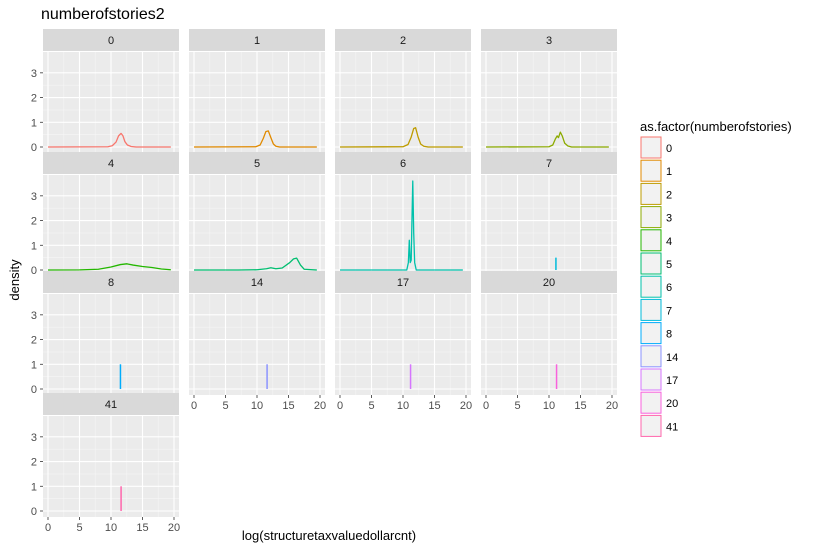  Describe the element at coordinates (656, 193) in the screenshot. I see `legend-item-2: 2` at that location.